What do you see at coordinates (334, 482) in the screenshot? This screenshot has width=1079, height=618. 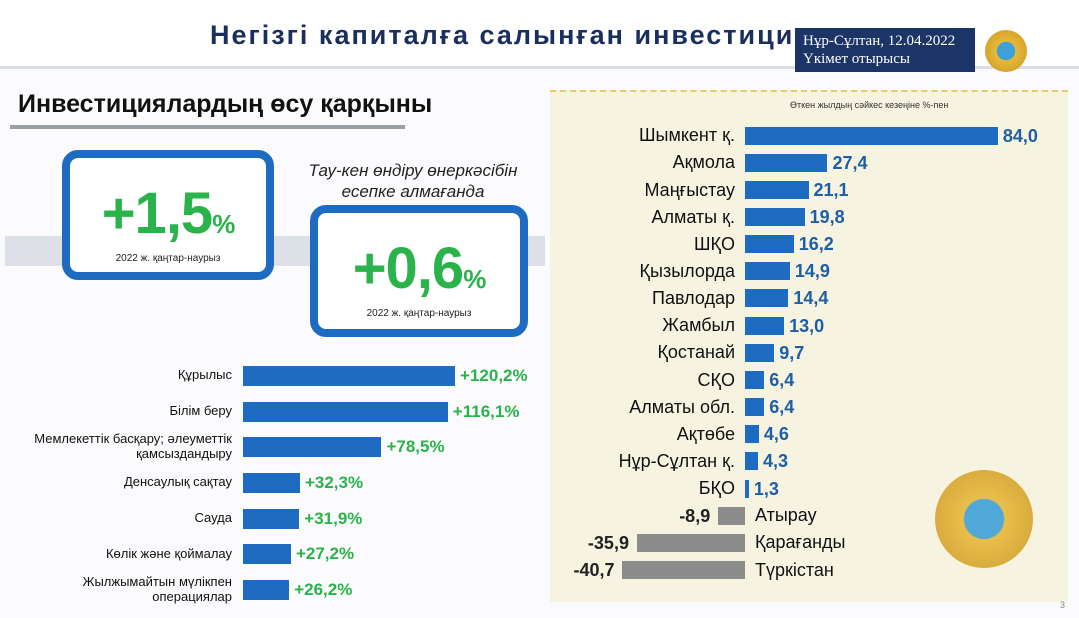 I see `value-label: +32,3%` at bounding box center [334, 482].